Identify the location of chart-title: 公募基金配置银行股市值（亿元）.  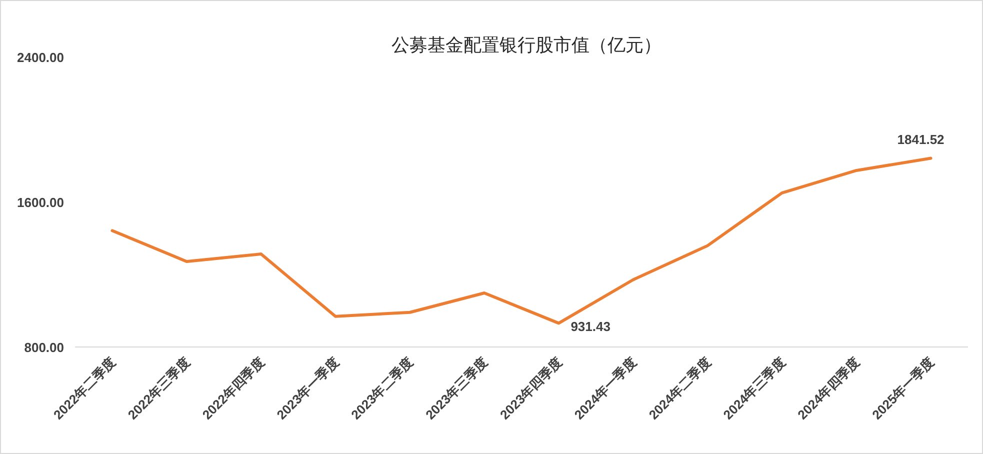
(527, 45).